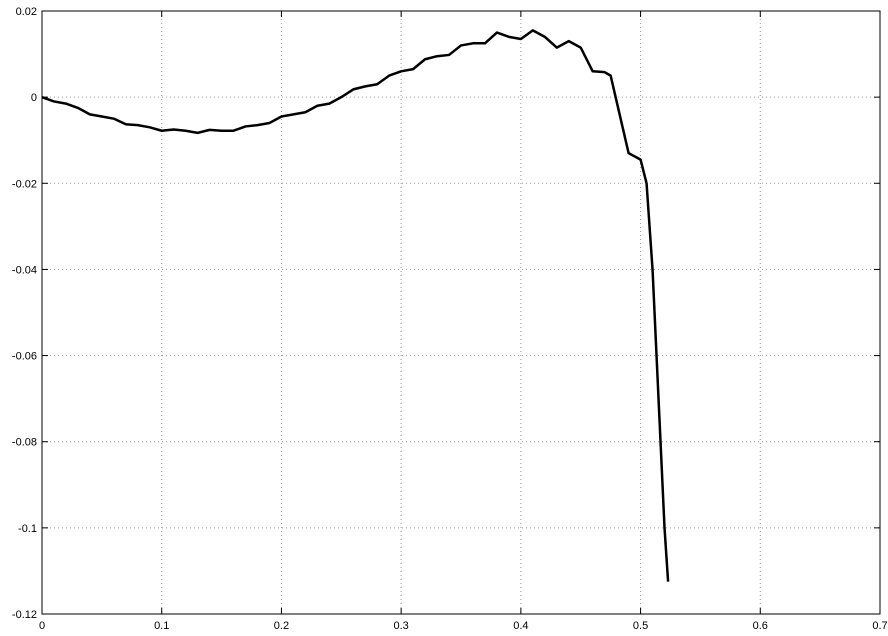 The height and width of the screenshot is (636, 888). What do you see at coordinates (24, 270) in the screenshot?
I see `y-tick-label: -0.04` at bounding box center [24, 270].